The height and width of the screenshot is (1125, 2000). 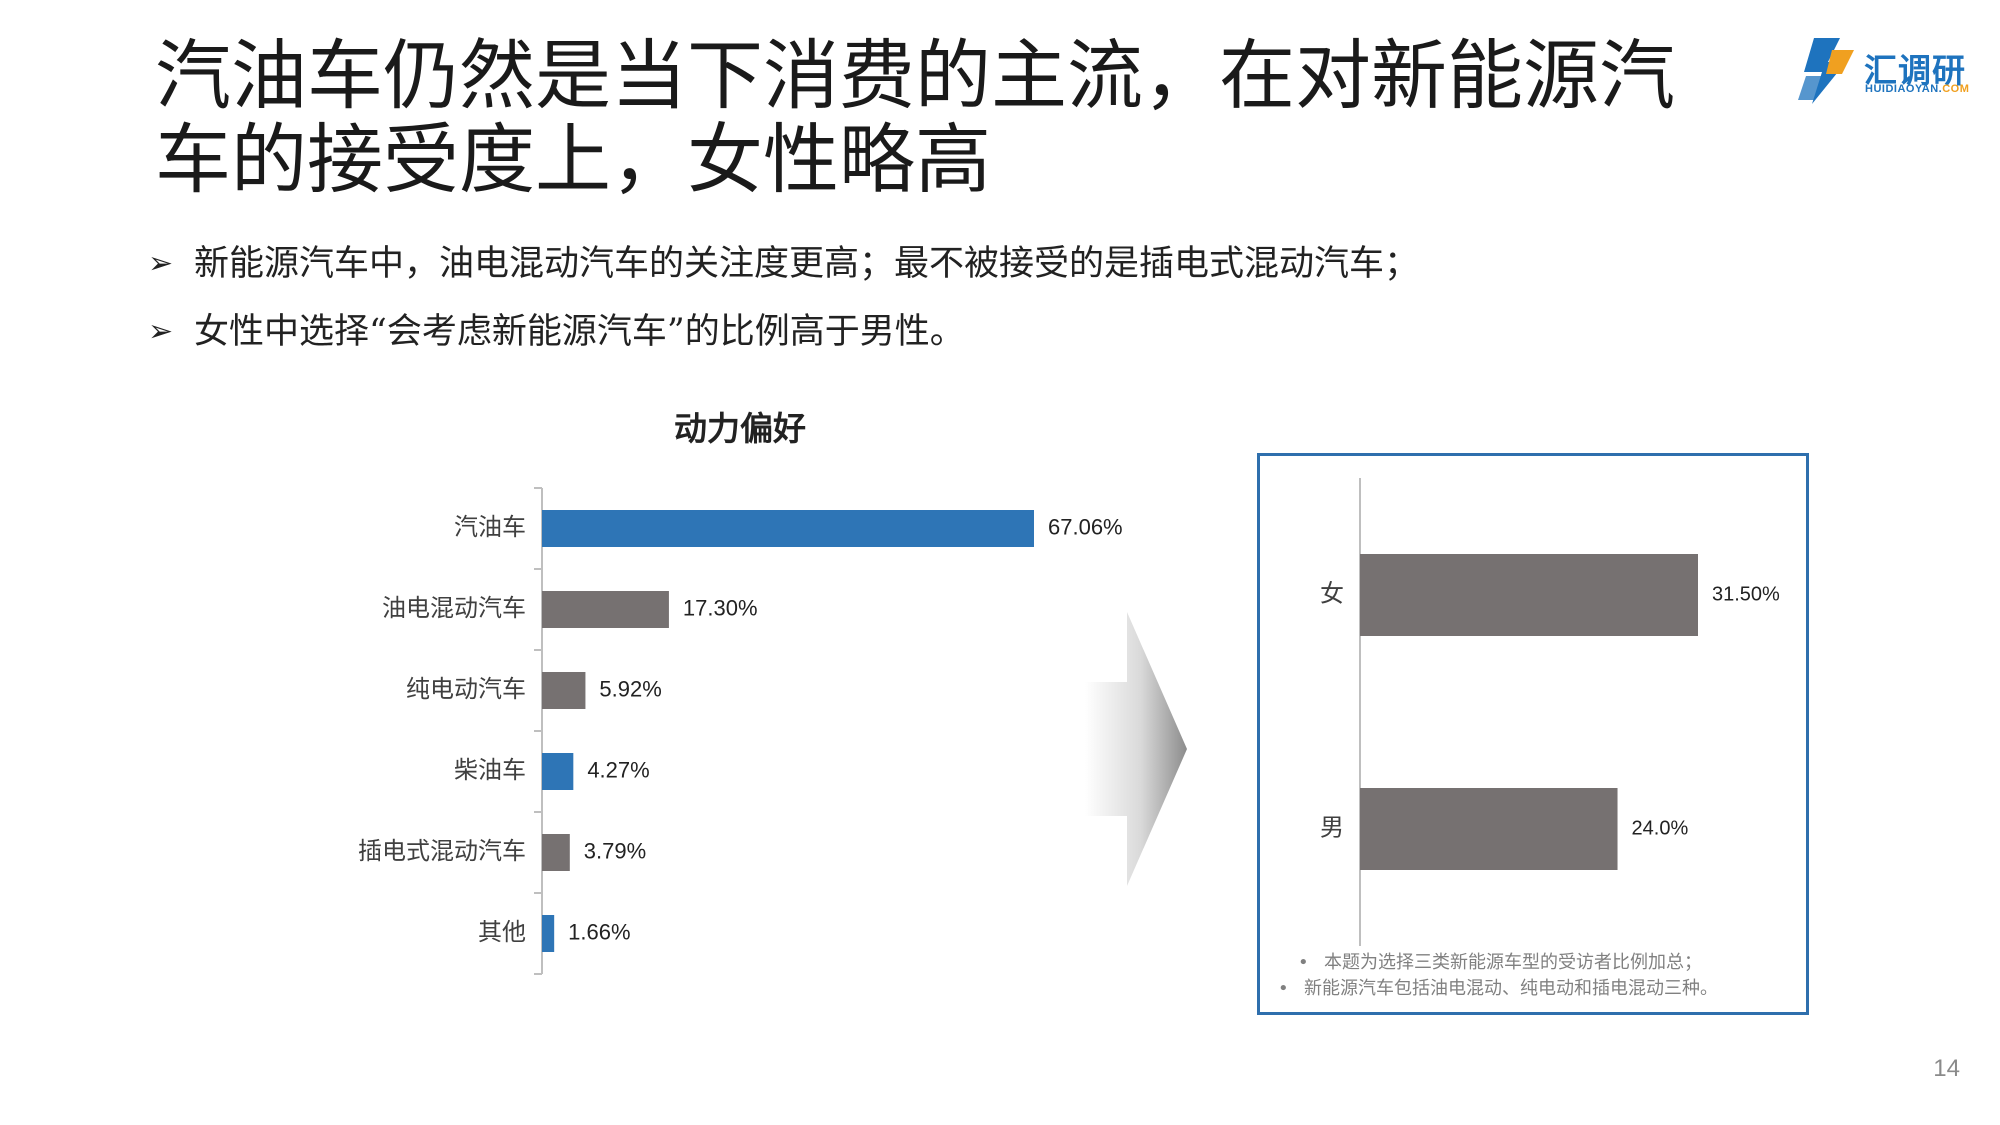 What do you see at coordinates (1332, 594) in the screenshot?
I see `category-label: 女` at bounding box center [1332, 594].